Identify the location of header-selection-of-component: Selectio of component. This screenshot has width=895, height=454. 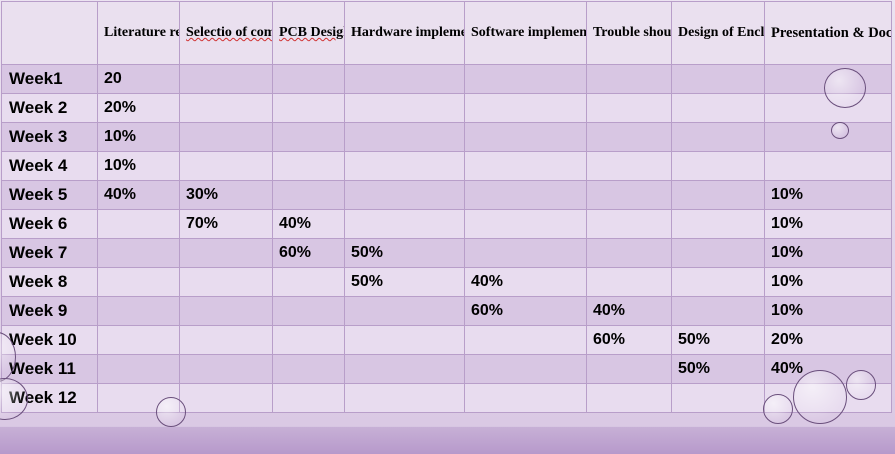
(226, 33).